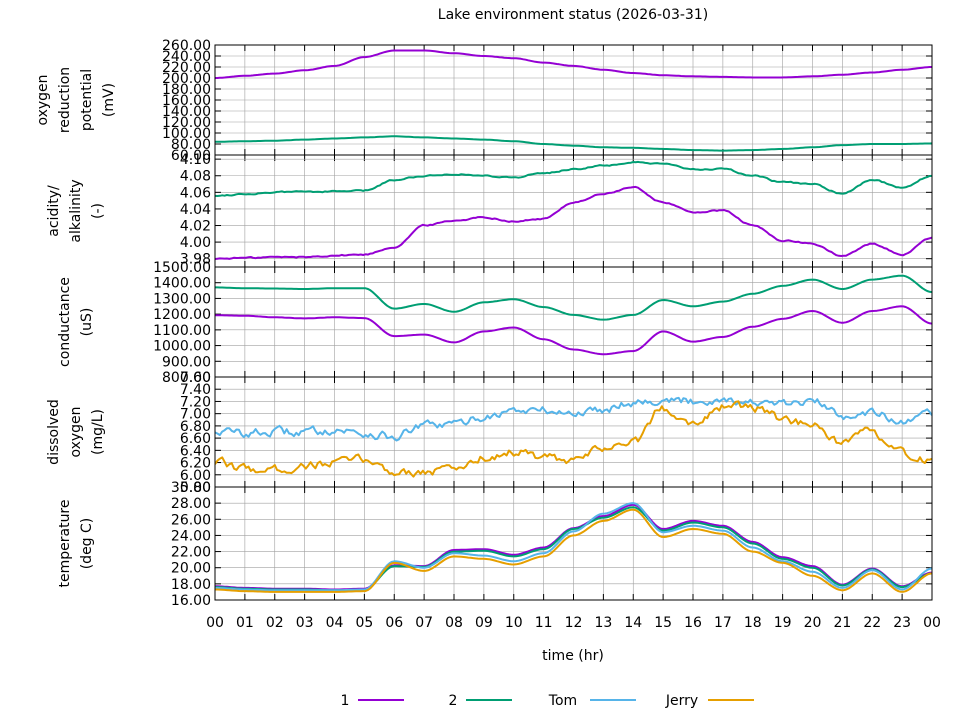  Describe the element at coordinates (182, 284) in the screenshot. I see `y-tick-label: 1400.00` at that location.